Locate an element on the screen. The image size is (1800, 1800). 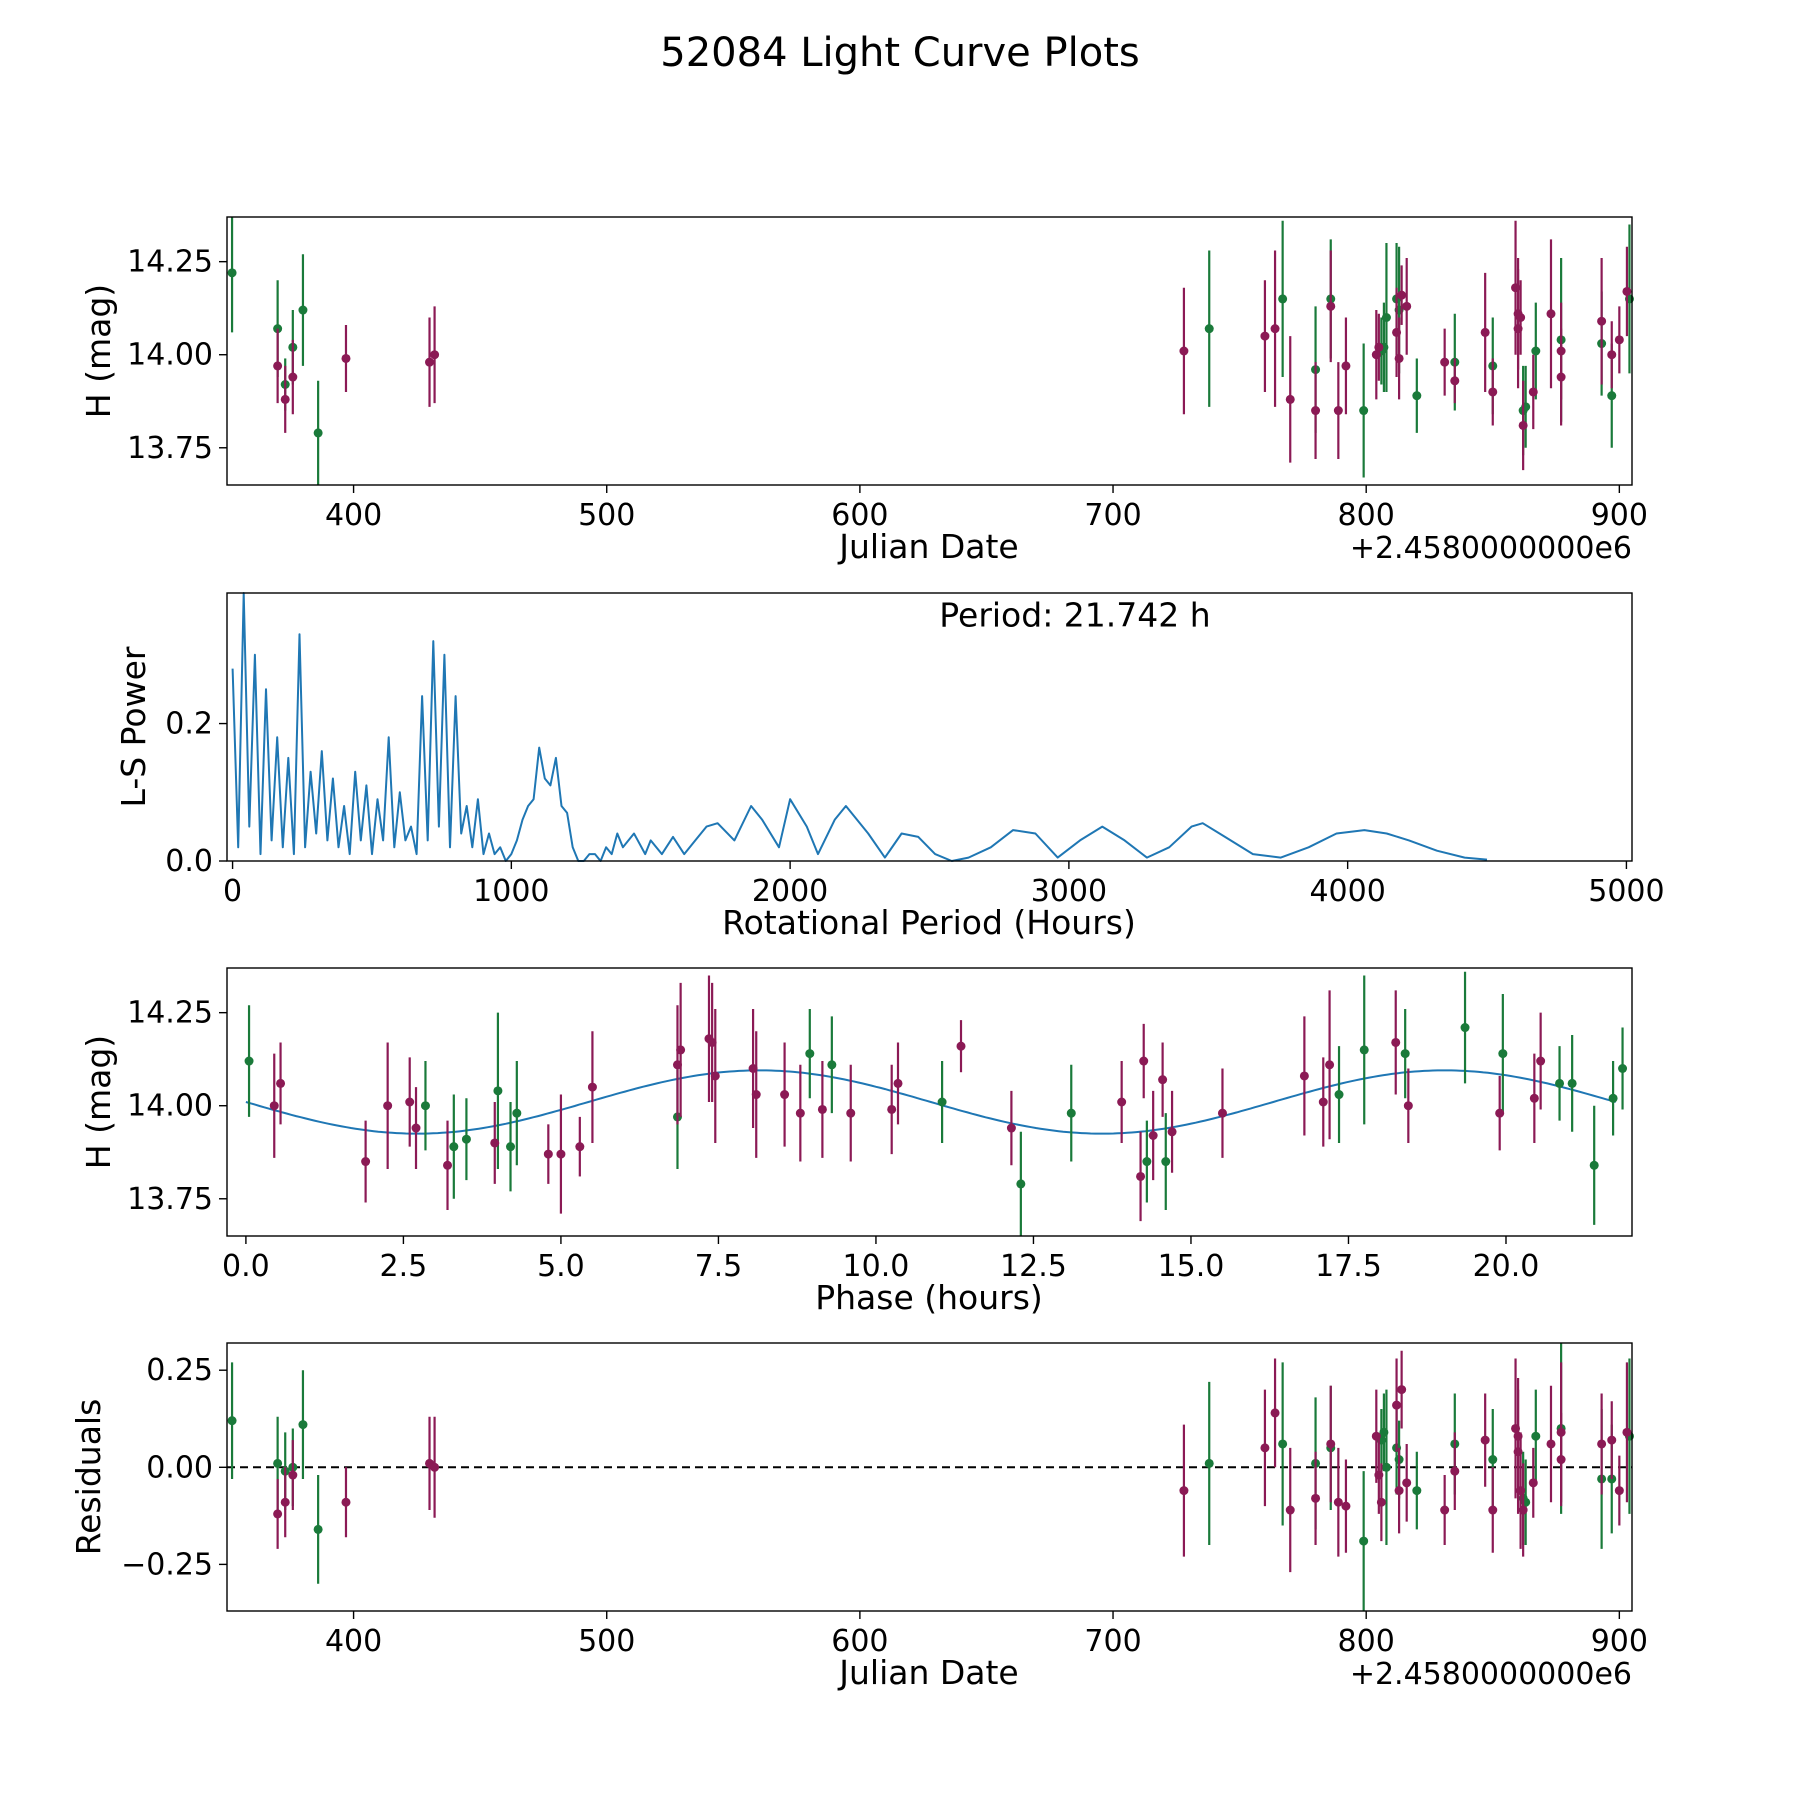
periodogram-axes-frame is located at coordinates (929, 727).